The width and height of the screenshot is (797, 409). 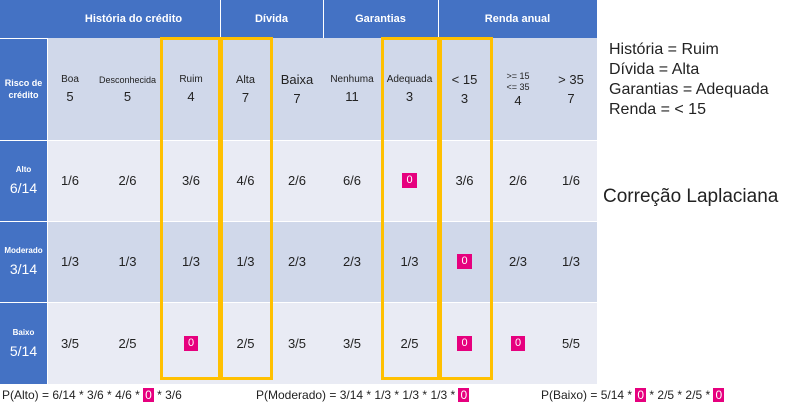 What do you see at coordinates (297, 79) in the screenshot?
I see `col-label: Baixa` at bounding box center [297, 79].